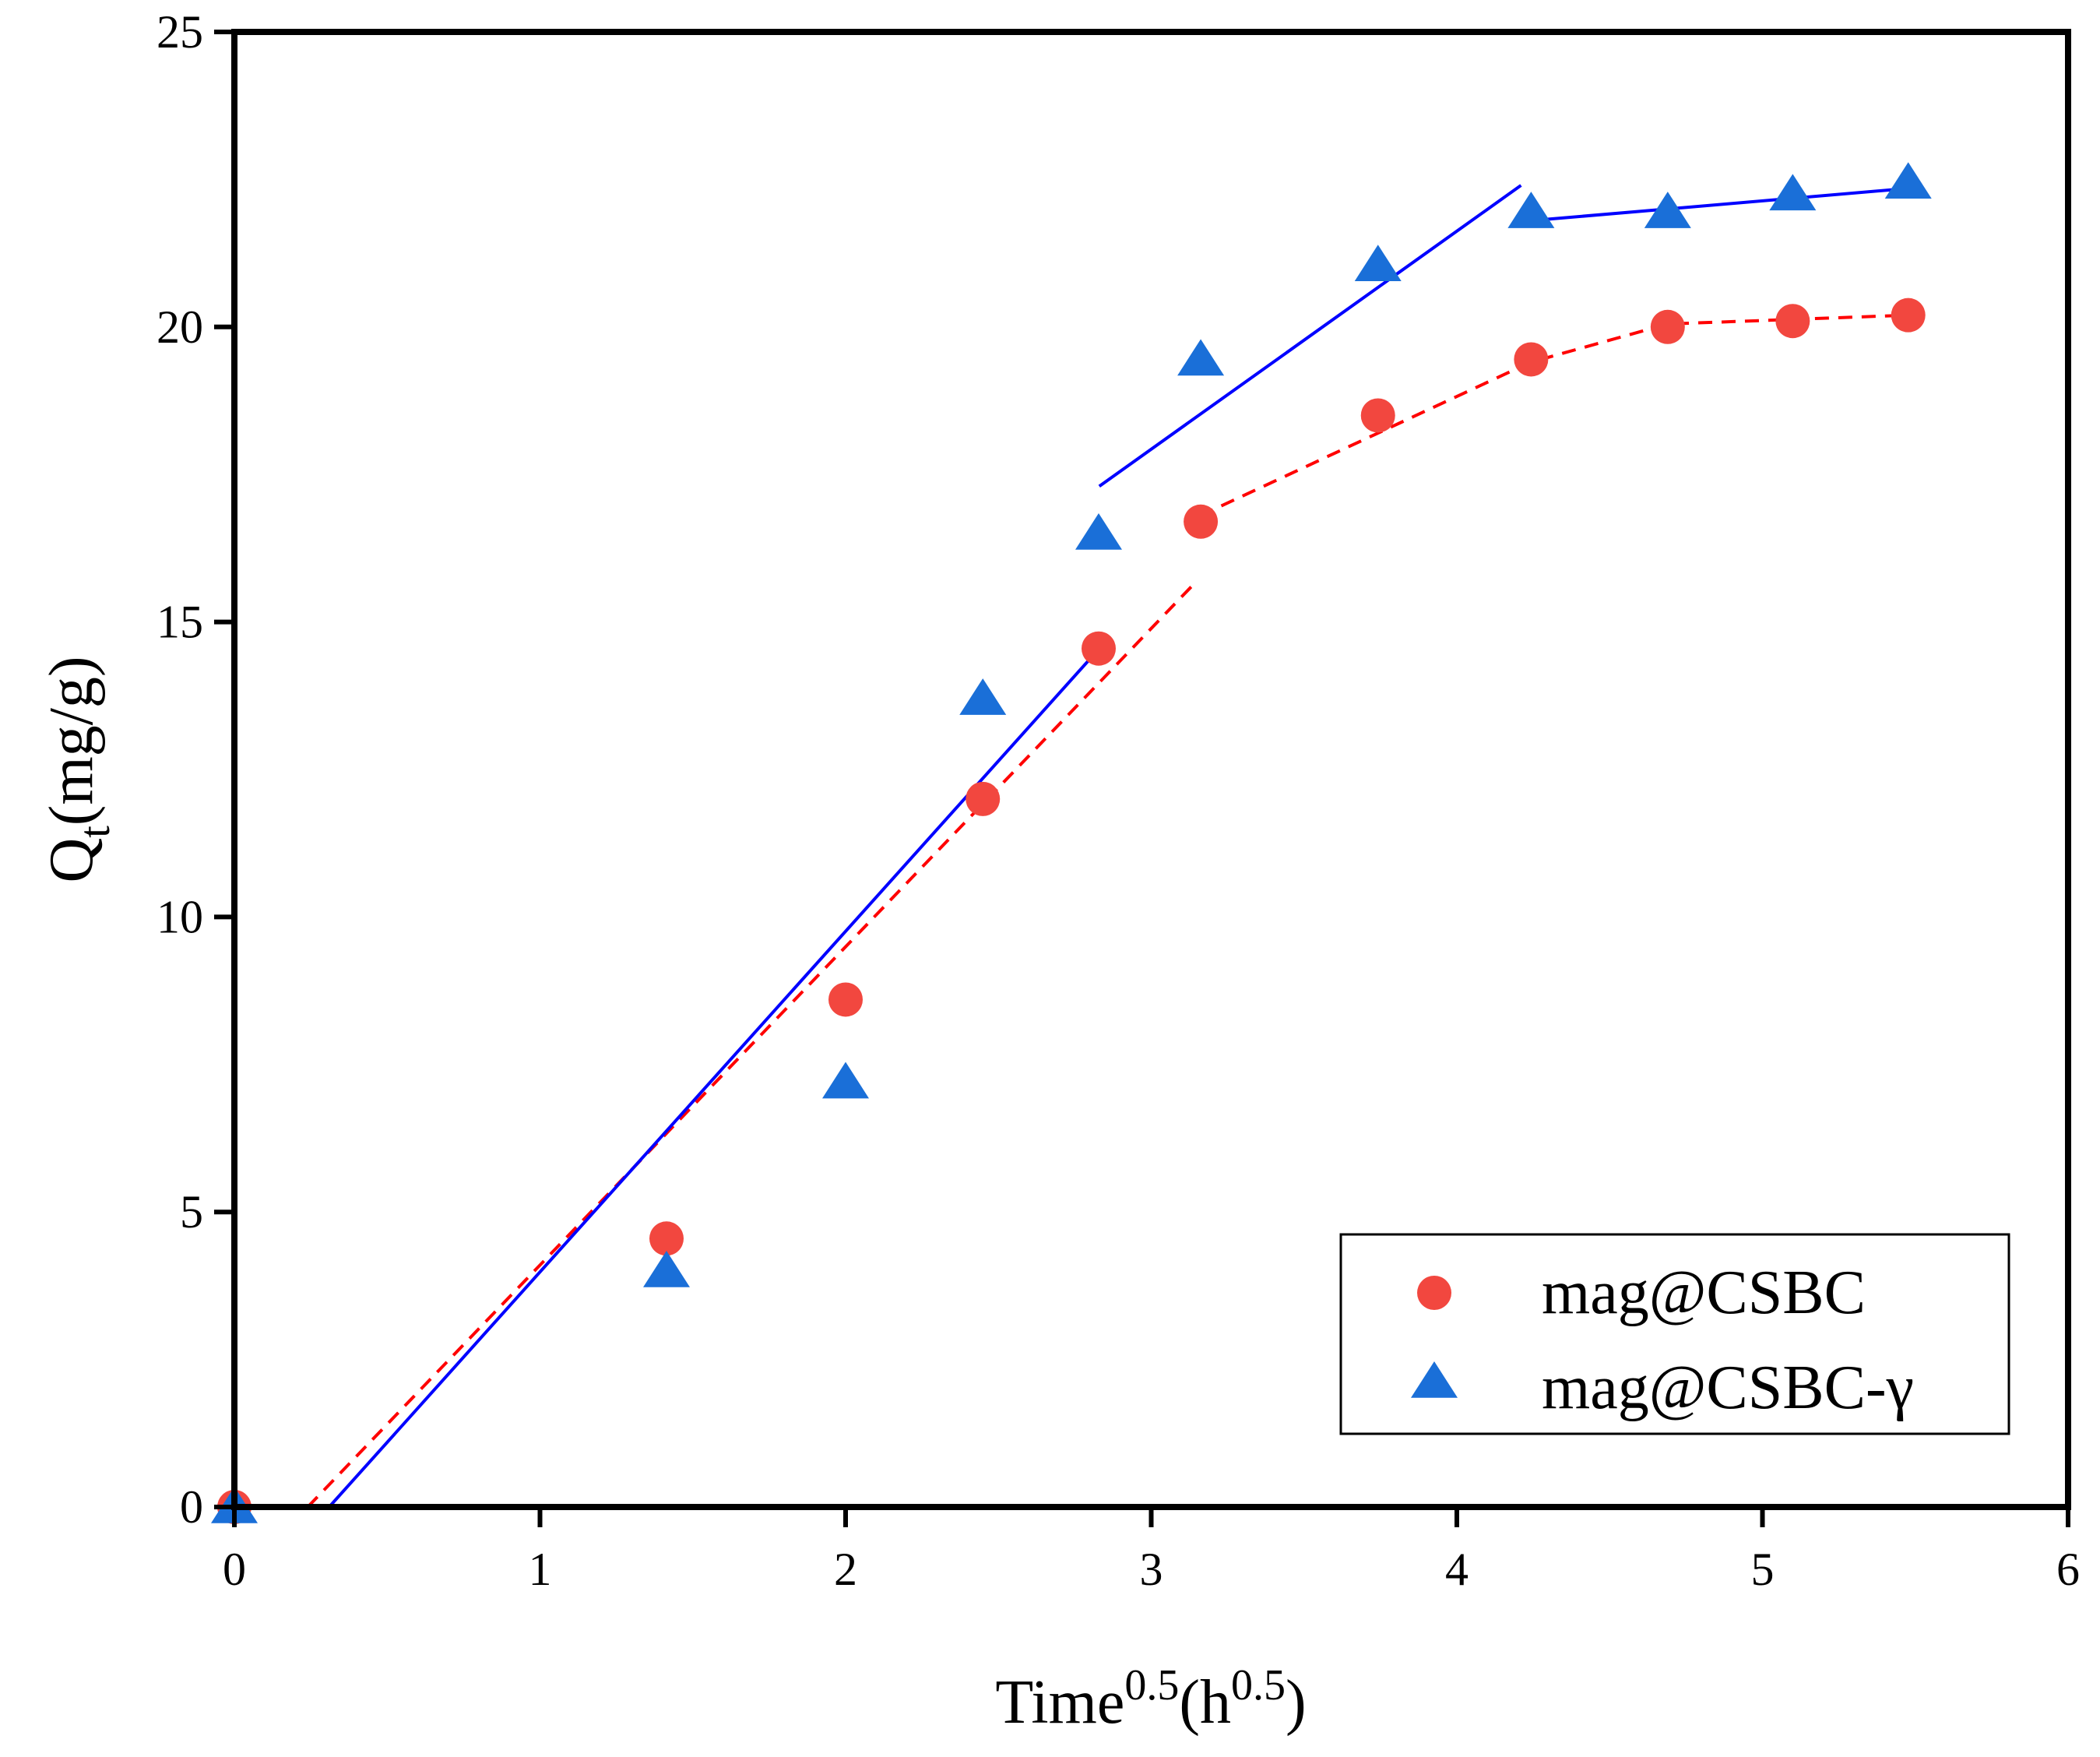 This screenshot has width=2100, height=1757. What do you see at coordinates (1258, 1685) in the screenshot?
I see `x-axis-title-sup2: 0.5` at bounding box center [1258, 1685].